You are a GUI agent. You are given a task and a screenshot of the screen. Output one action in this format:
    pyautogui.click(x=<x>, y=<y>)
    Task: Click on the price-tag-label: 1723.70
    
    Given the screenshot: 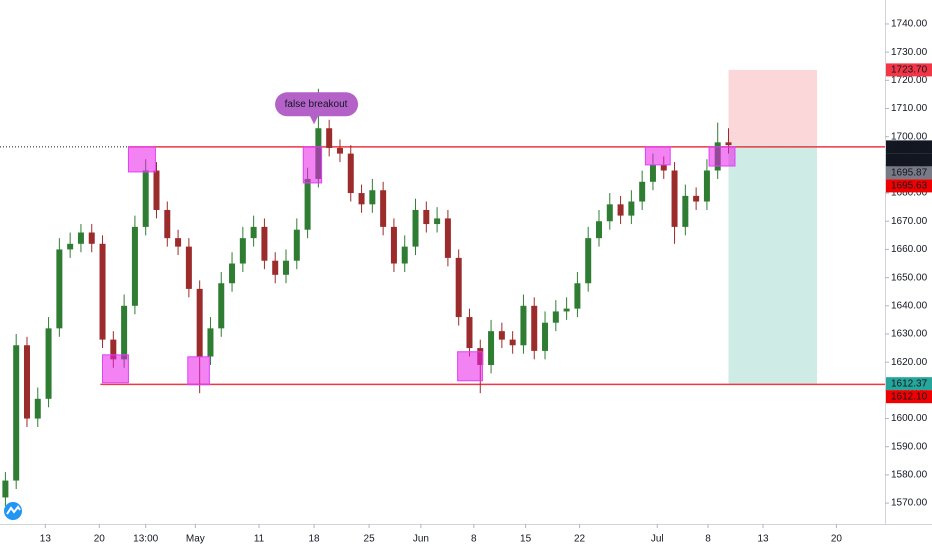 What is the action you would take?
    pyautogui.click(x=909, y=70)
    